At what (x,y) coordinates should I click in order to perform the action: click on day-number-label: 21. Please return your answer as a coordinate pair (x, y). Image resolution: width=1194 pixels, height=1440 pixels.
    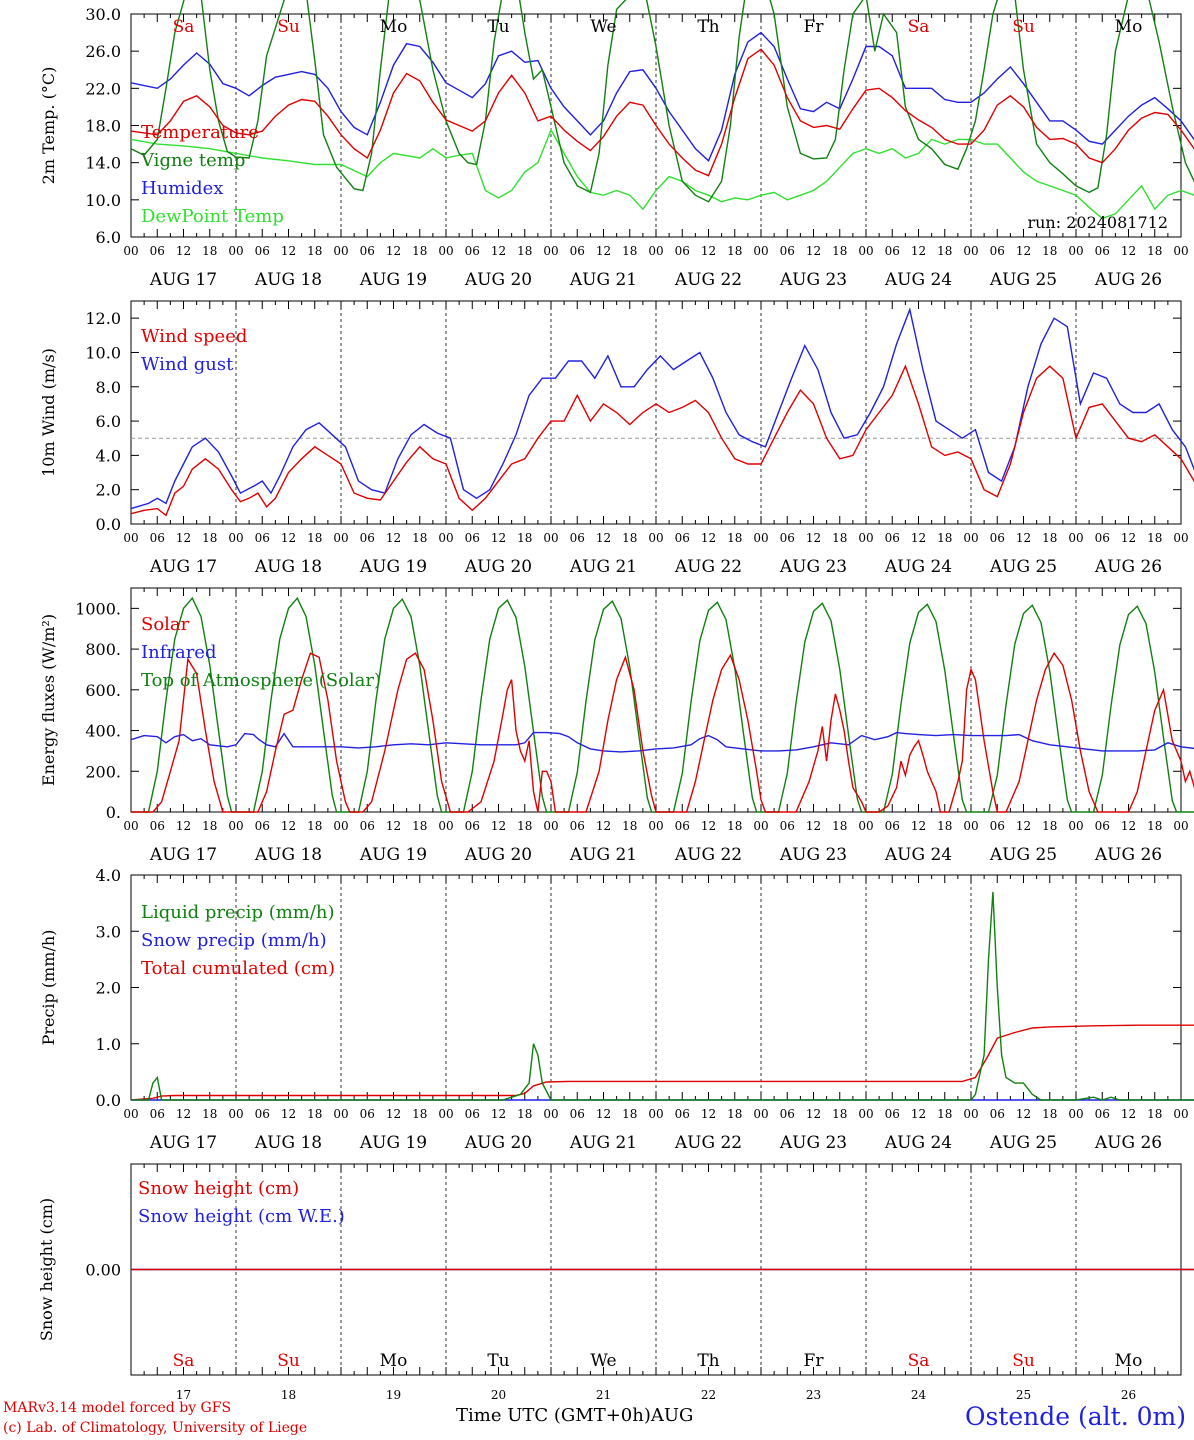
    Looking at the image, I should click on (603, 1395).